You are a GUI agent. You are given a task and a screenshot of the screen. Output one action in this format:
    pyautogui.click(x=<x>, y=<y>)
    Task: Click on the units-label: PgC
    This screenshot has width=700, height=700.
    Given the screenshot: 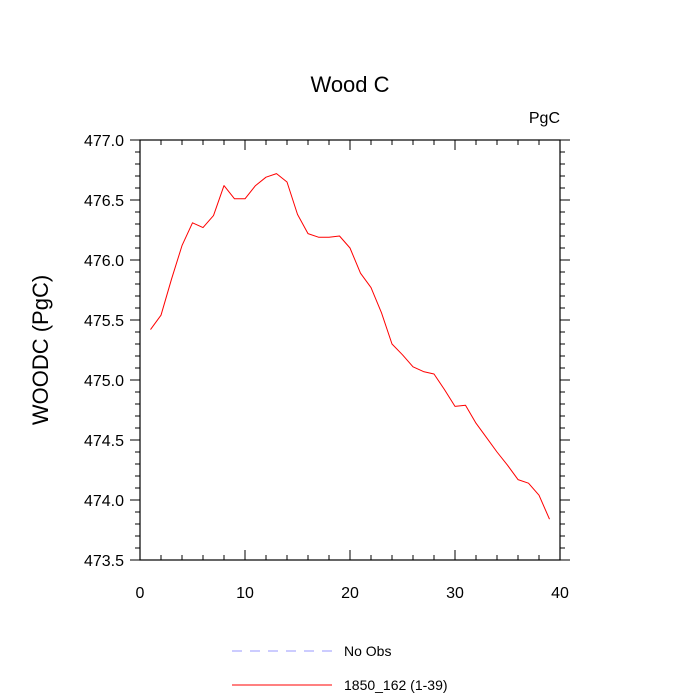 What is the action you would take?
    pyautogui.click(x=544, y=118)
    